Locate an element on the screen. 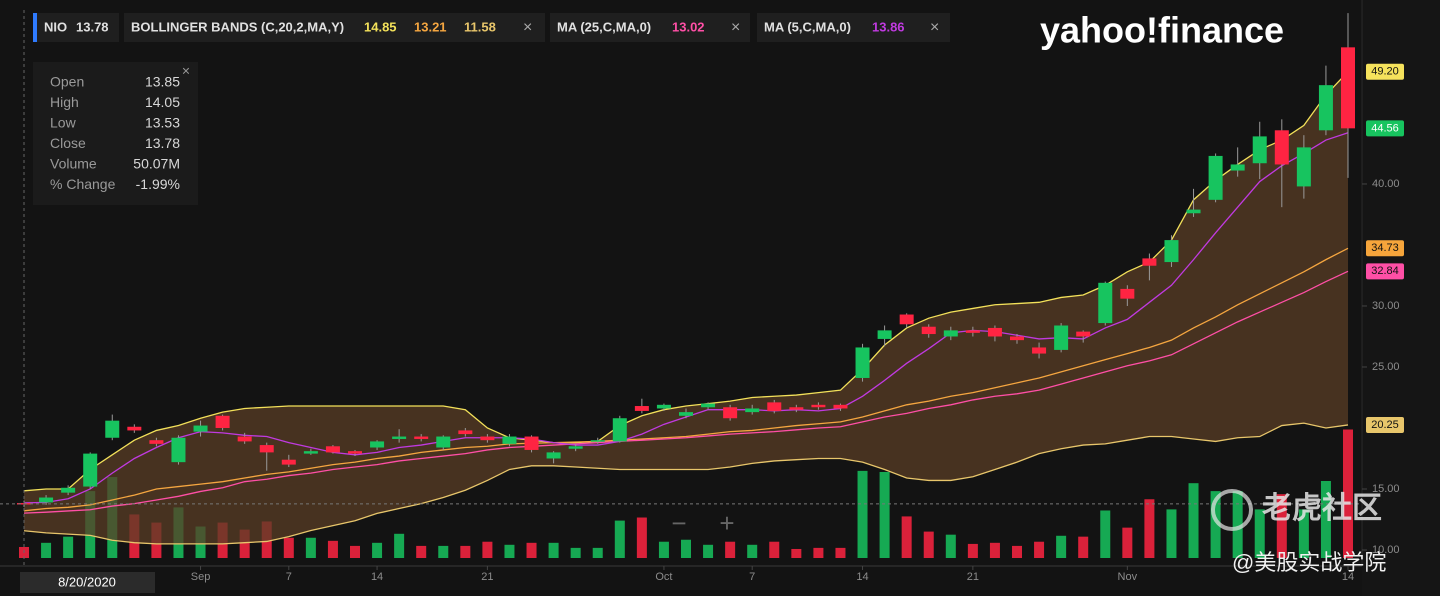 The image size is (1440, 596). zoom-out: − is located at coordinates (678, 523).